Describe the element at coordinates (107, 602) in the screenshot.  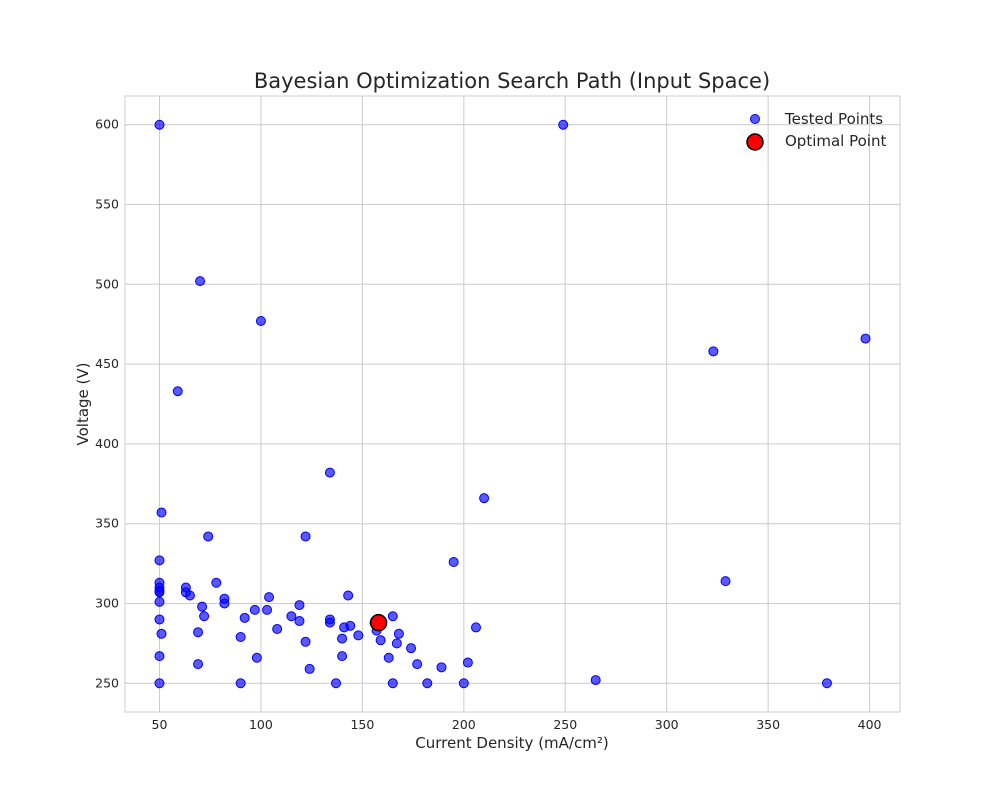
I see `y-tick-label: 300` at that location.